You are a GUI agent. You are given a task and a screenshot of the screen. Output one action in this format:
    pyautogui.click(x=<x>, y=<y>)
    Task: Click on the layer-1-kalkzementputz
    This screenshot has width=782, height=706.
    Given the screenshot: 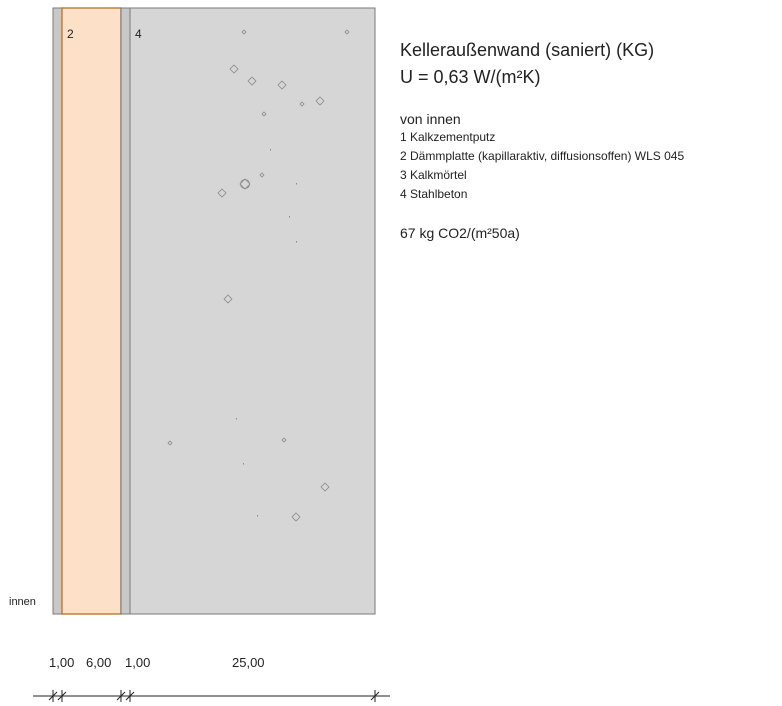 What is the action you would take?
    pyautogui.click(x=57, y=311)
    